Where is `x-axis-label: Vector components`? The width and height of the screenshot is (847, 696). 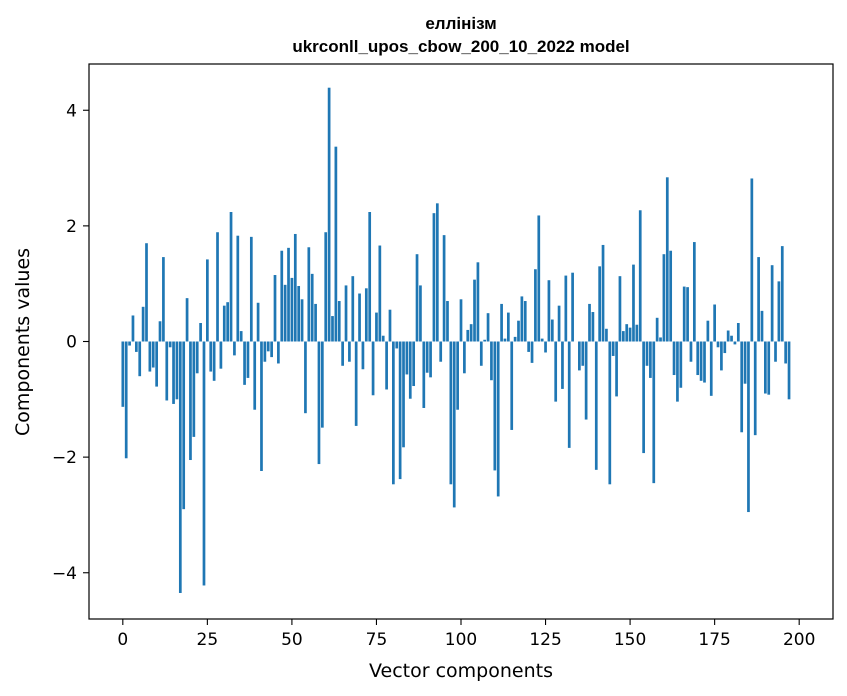 x-axis-label: Vector components is located at coordinates (461, 671).